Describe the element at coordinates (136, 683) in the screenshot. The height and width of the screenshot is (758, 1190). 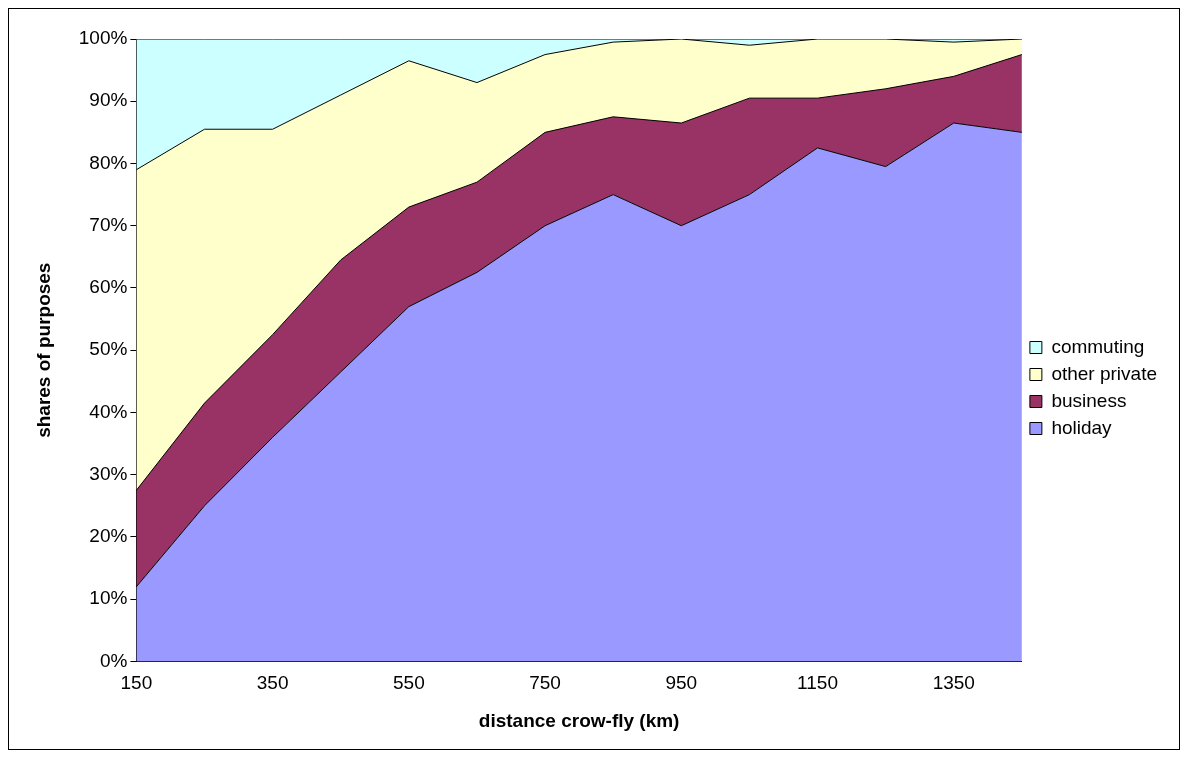
I see `x-tick-label: 150` at that location.